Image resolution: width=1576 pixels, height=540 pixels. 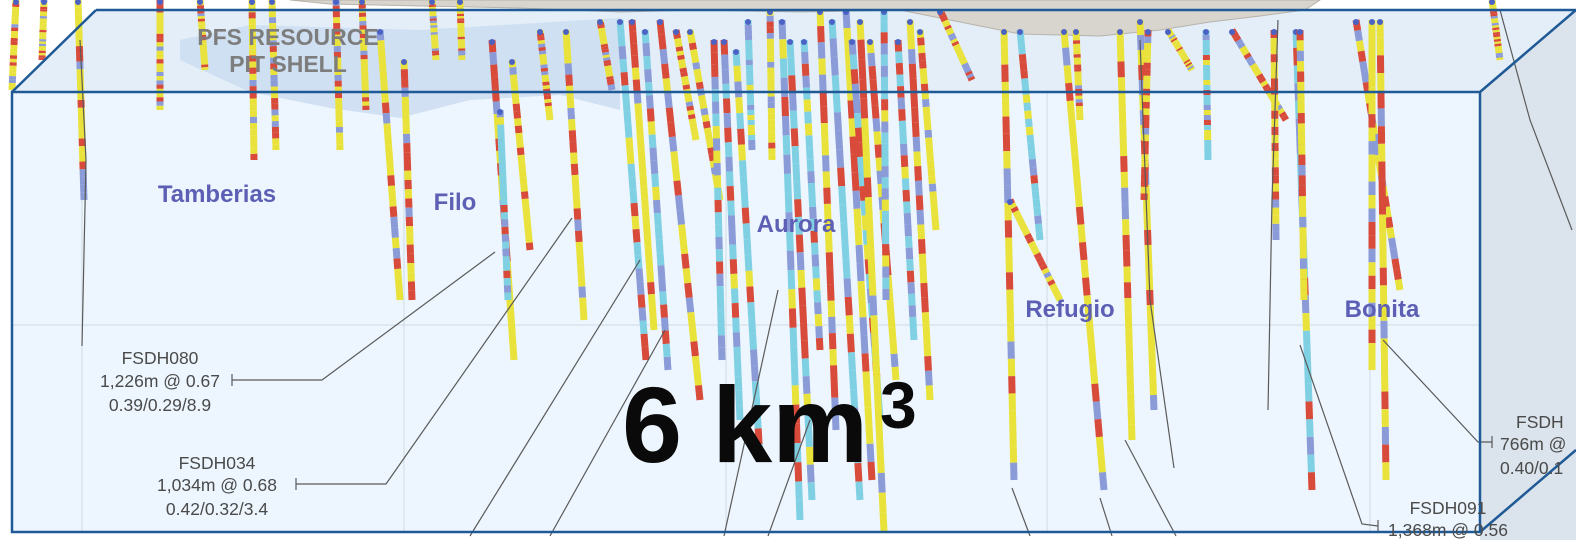 What do you see at coordinates (1069, 309) in the screenshot?
I see `zone-label-refugio: Refugio` at bounding box center [1069, 309].